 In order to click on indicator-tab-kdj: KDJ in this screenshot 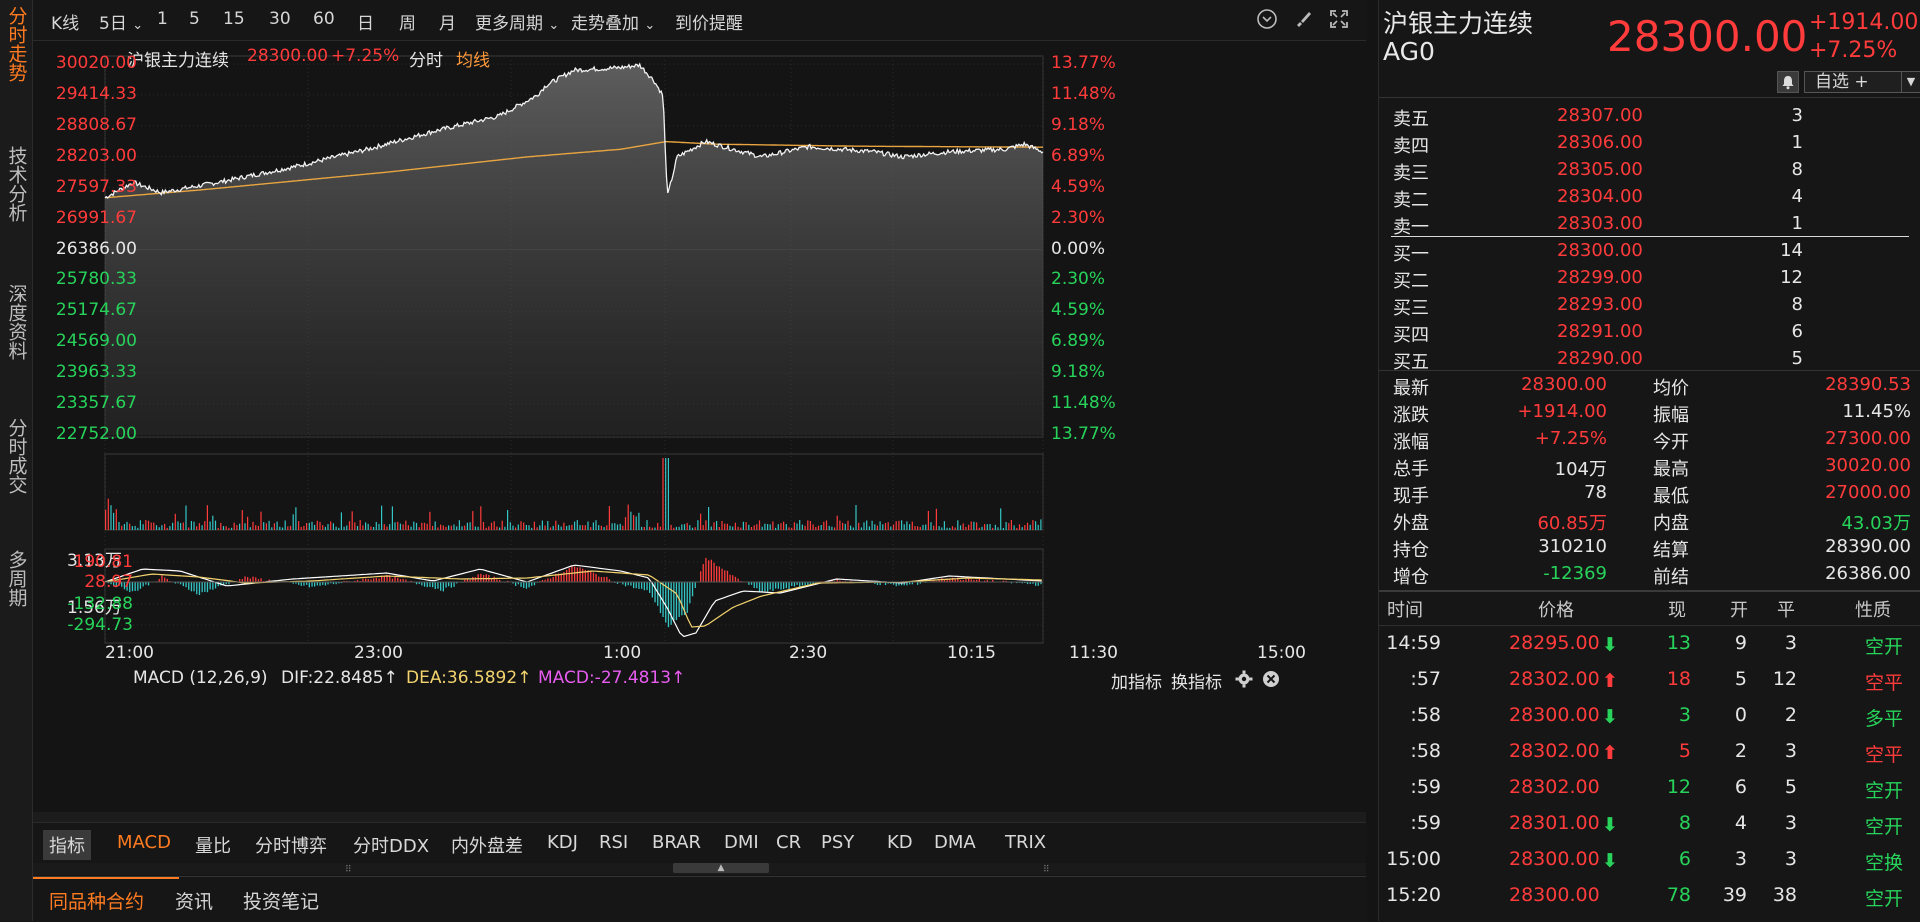, I will do `click(562, 842)`.